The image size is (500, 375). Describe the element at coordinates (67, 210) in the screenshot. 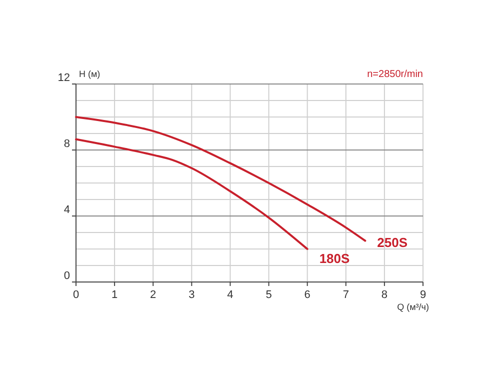

I see `y-tick-label: 4` at that location.